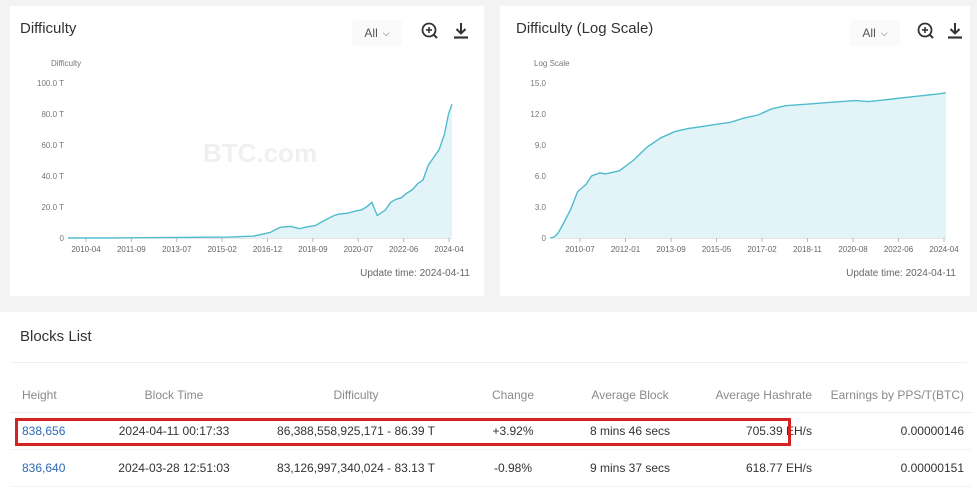 Image resolution: width=977 pixels, height=488 pixels. What do you see at coordinates (52, 207) in the screenshot?
I see `y-tick-label: 20.0 T` at bounding box center [52, 207].